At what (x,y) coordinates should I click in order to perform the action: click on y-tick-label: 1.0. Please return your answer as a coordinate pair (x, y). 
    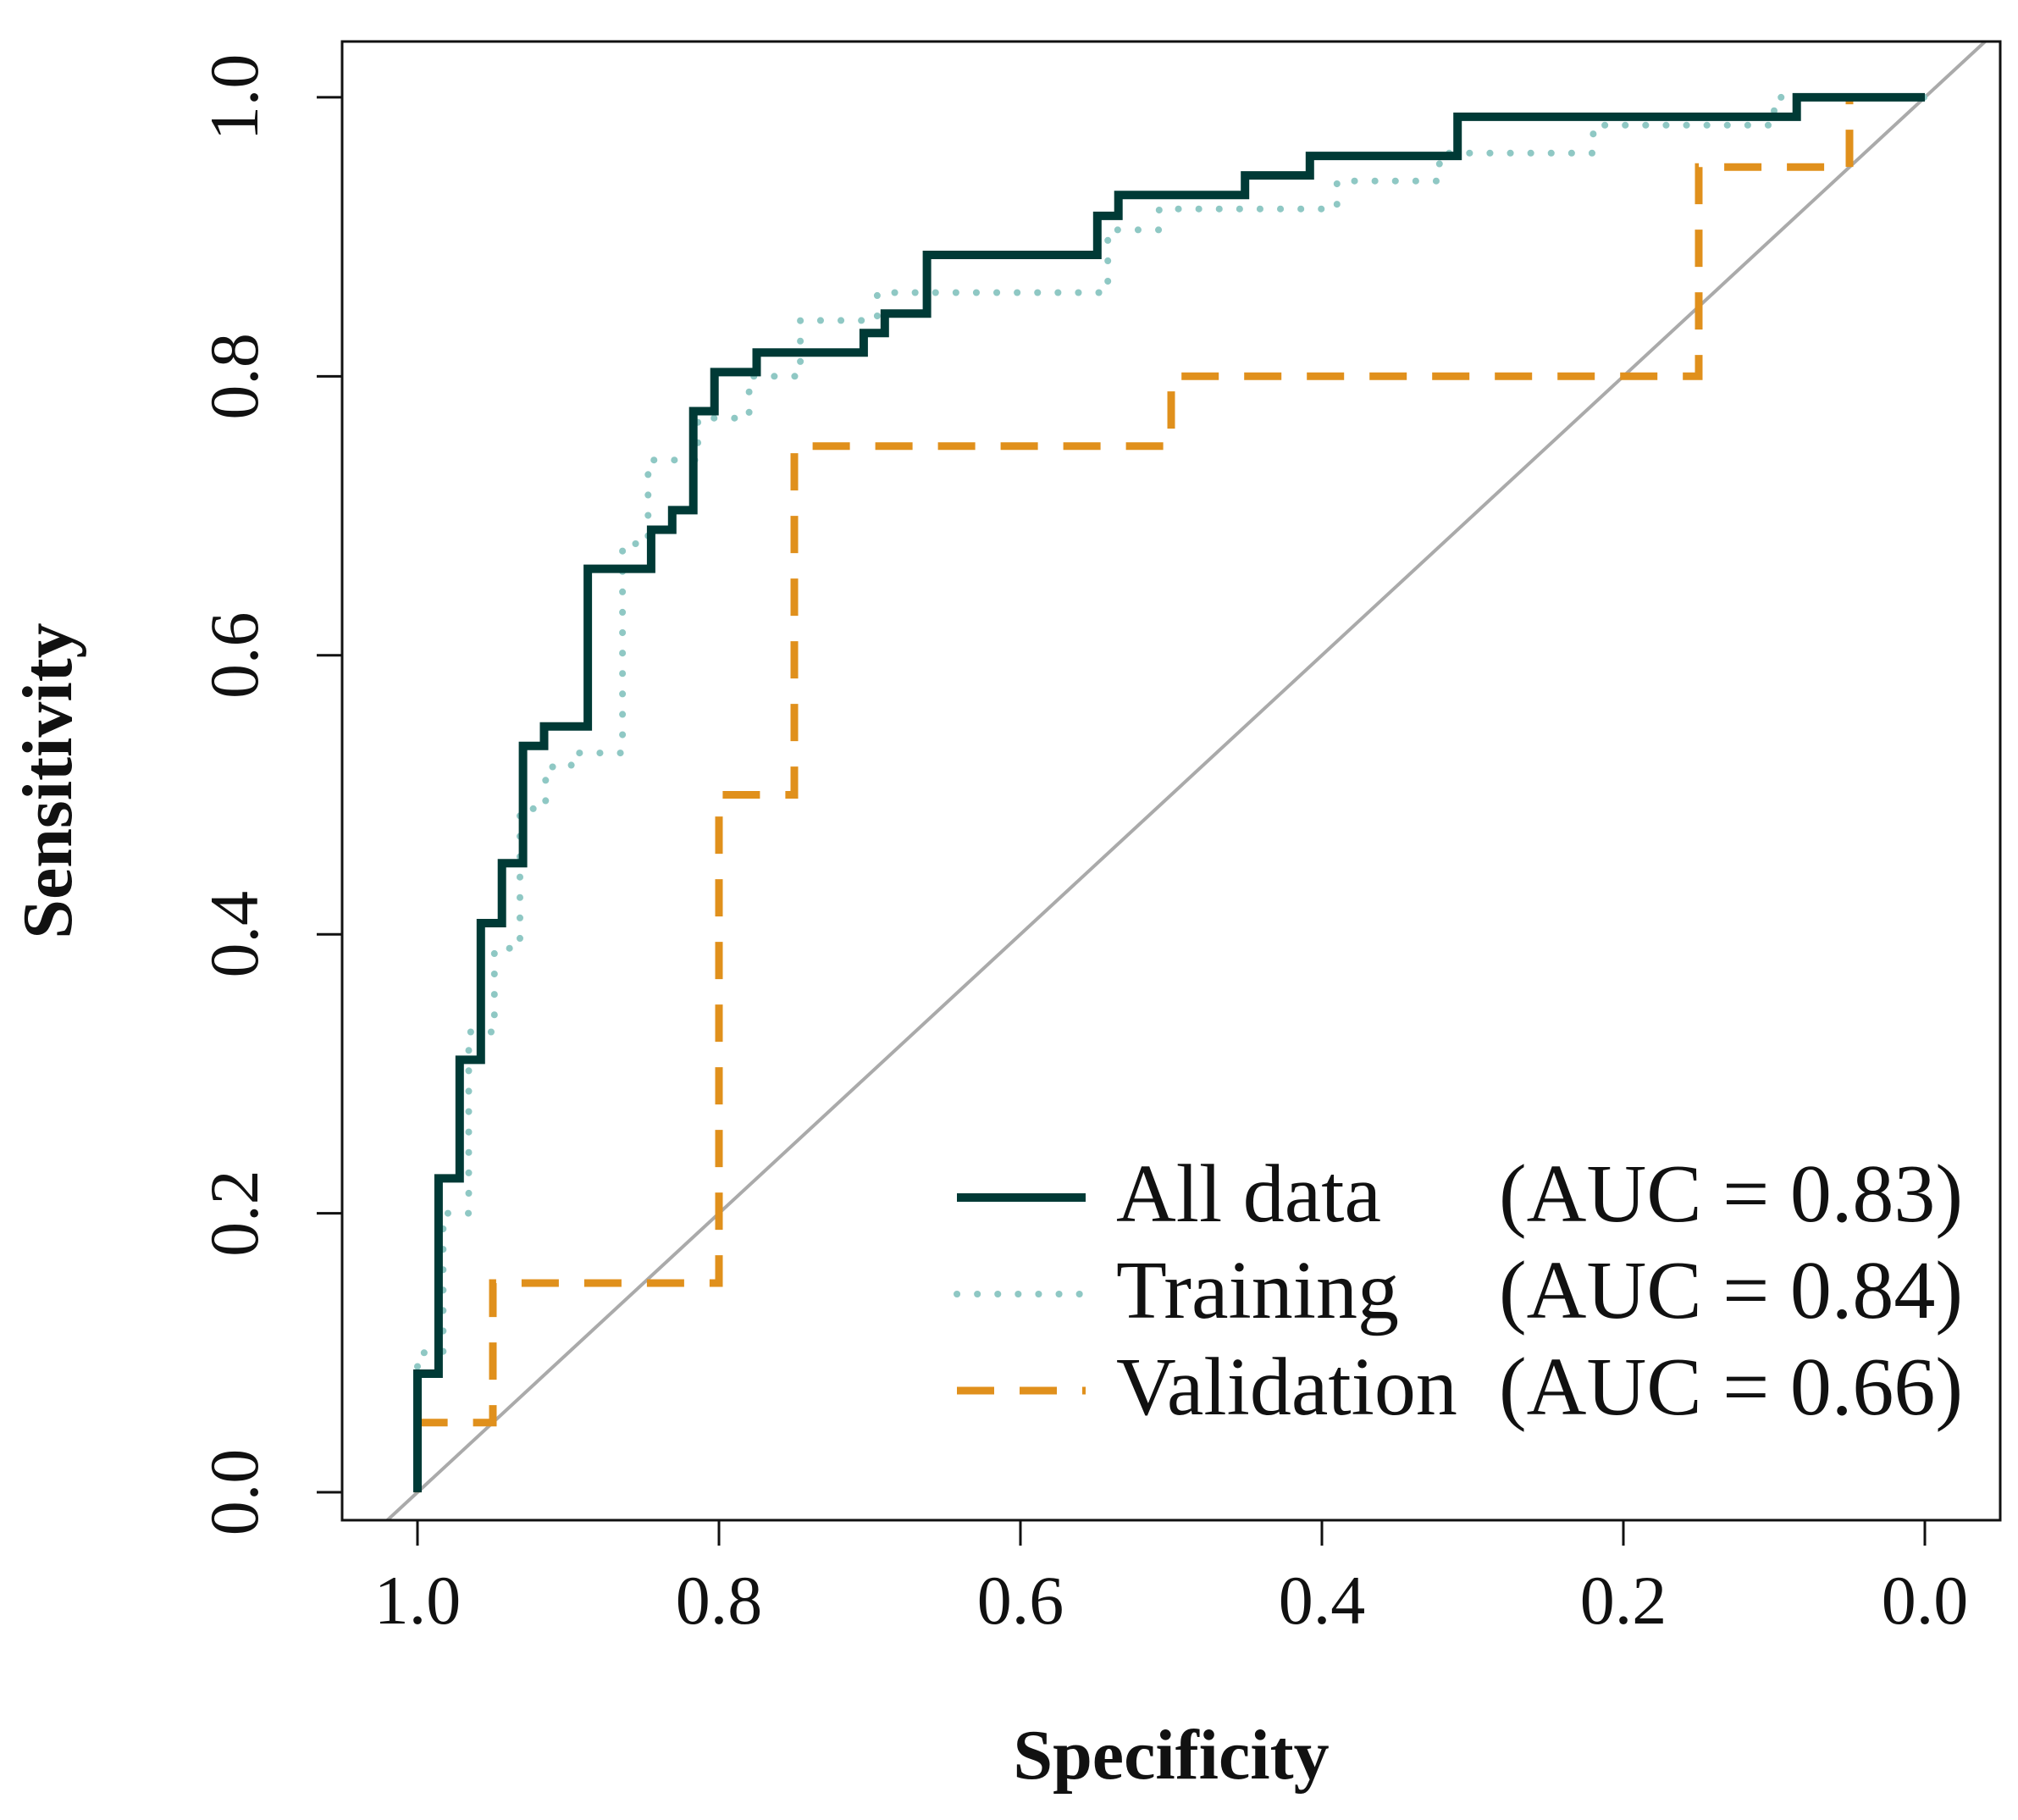
    Looking at the image, I should click on (235, 97).